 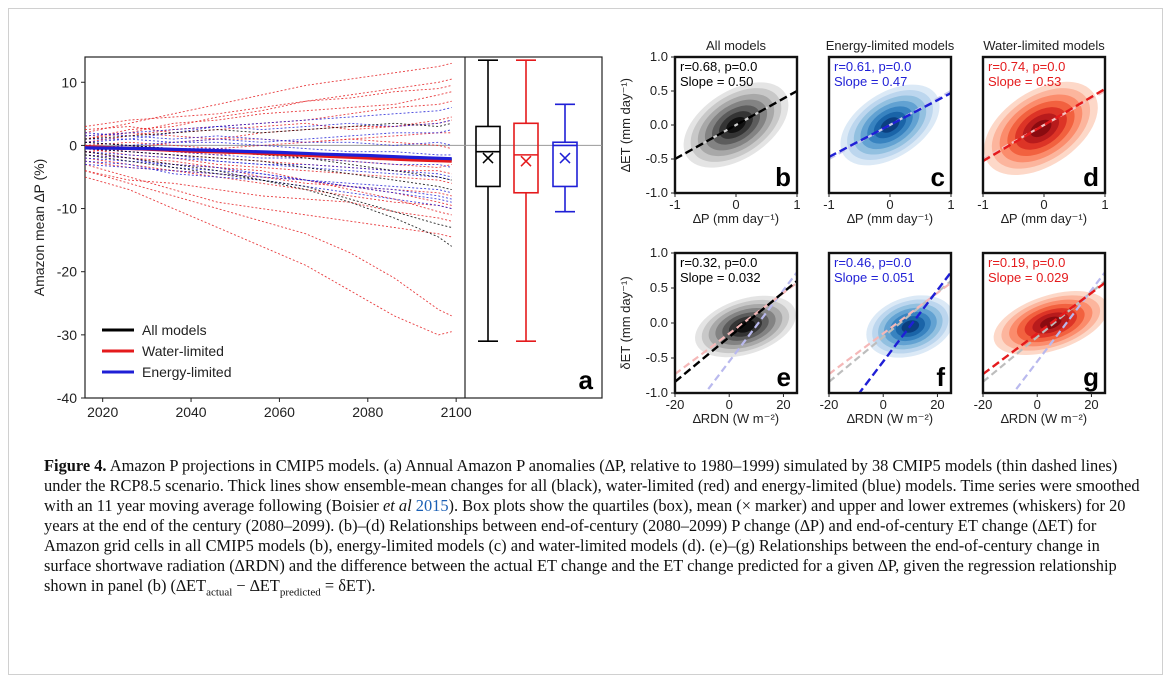 I want to click on density-level, so click(x=745, y=326).